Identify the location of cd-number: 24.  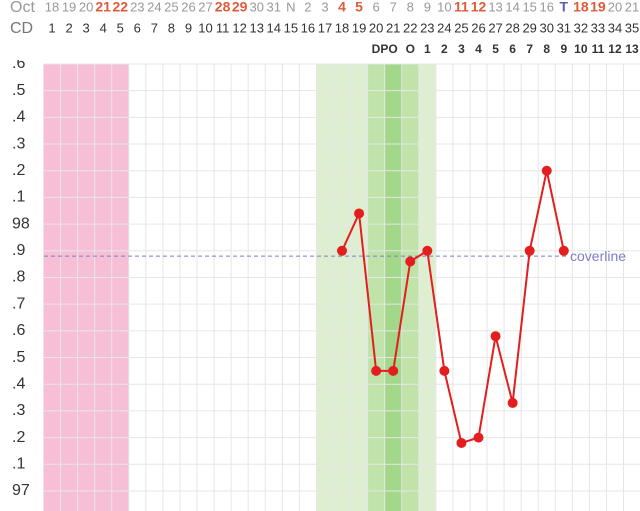
(444, 27).